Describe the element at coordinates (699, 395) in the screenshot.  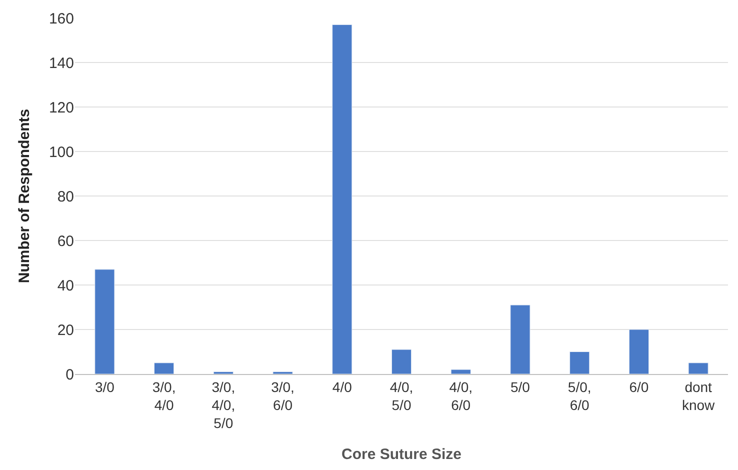
I see `x-tick-label: dont know` at that location.